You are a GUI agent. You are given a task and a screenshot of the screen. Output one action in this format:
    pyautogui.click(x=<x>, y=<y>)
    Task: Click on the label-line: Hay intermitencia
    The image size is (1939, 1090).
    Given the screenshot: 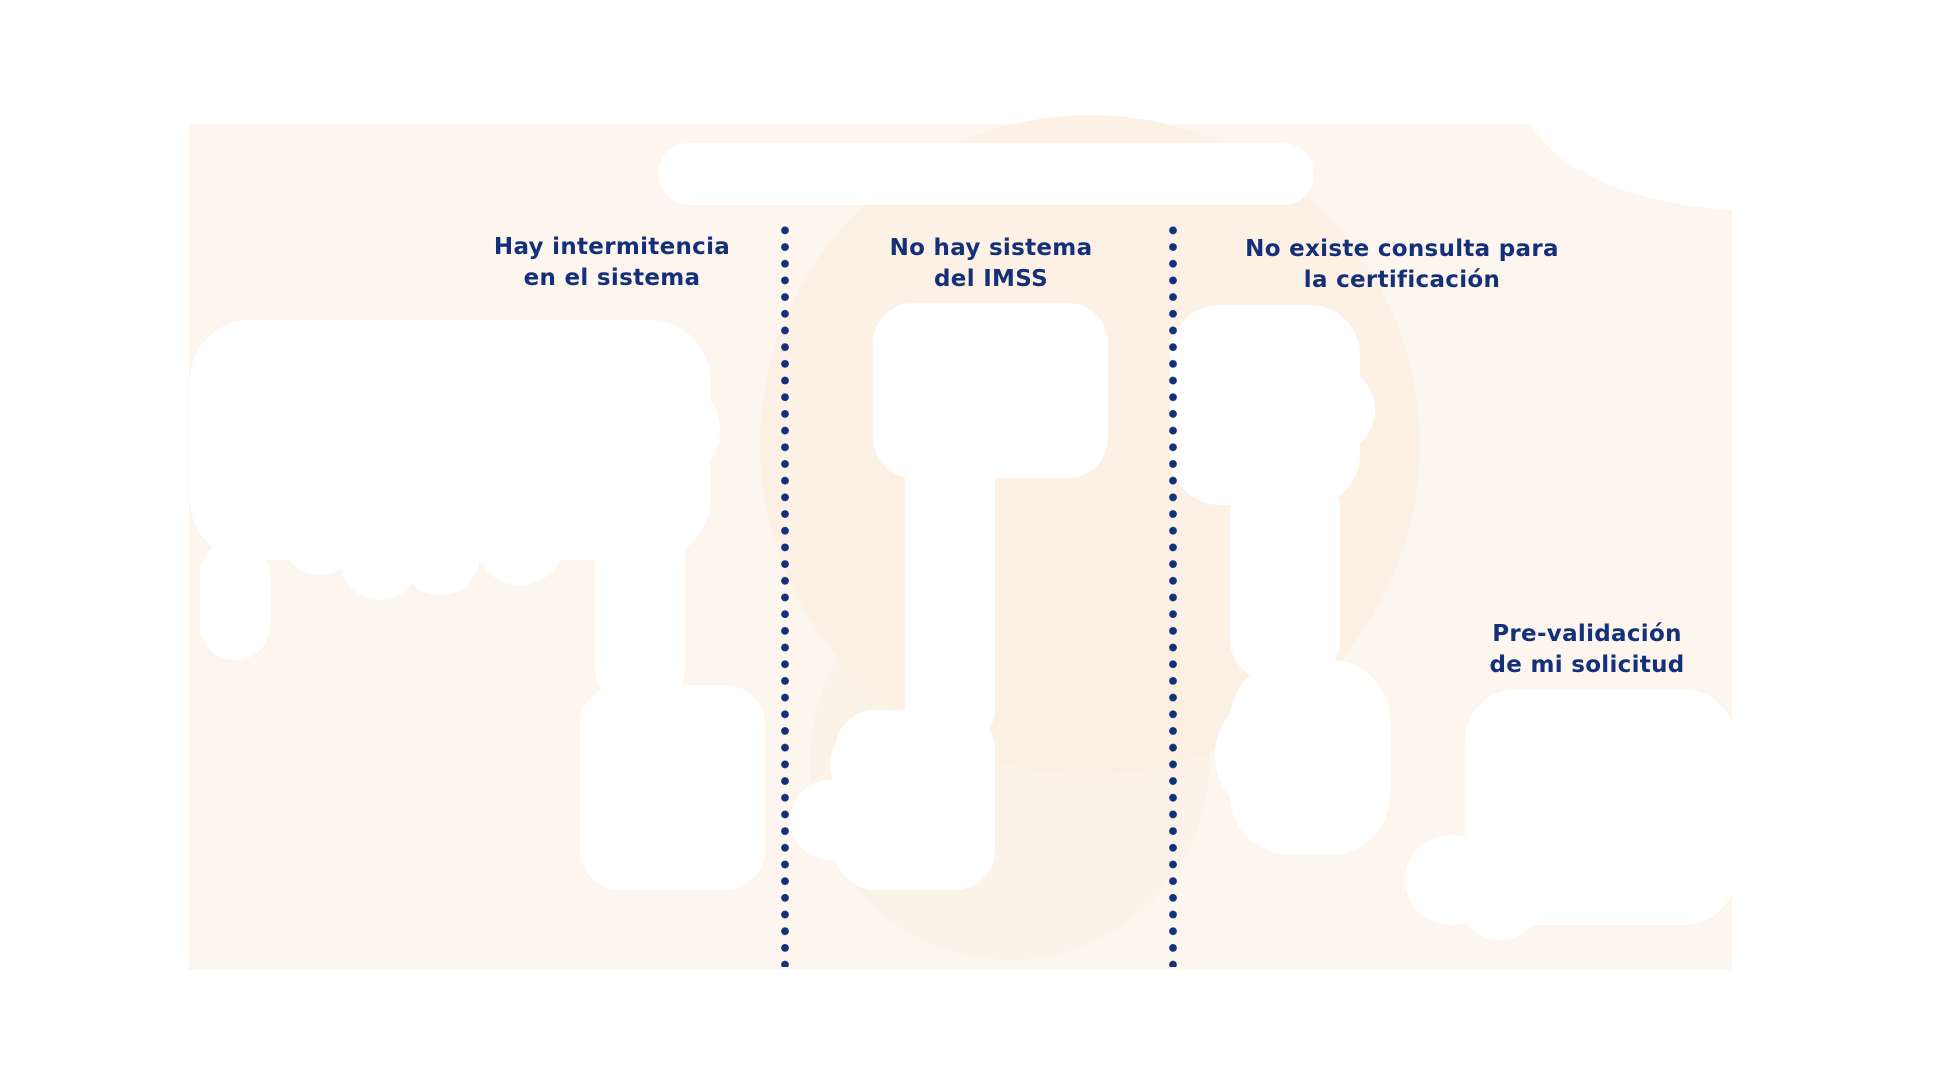 What is the action you would take?
    pyautogui.click(x=612, y=247)
    